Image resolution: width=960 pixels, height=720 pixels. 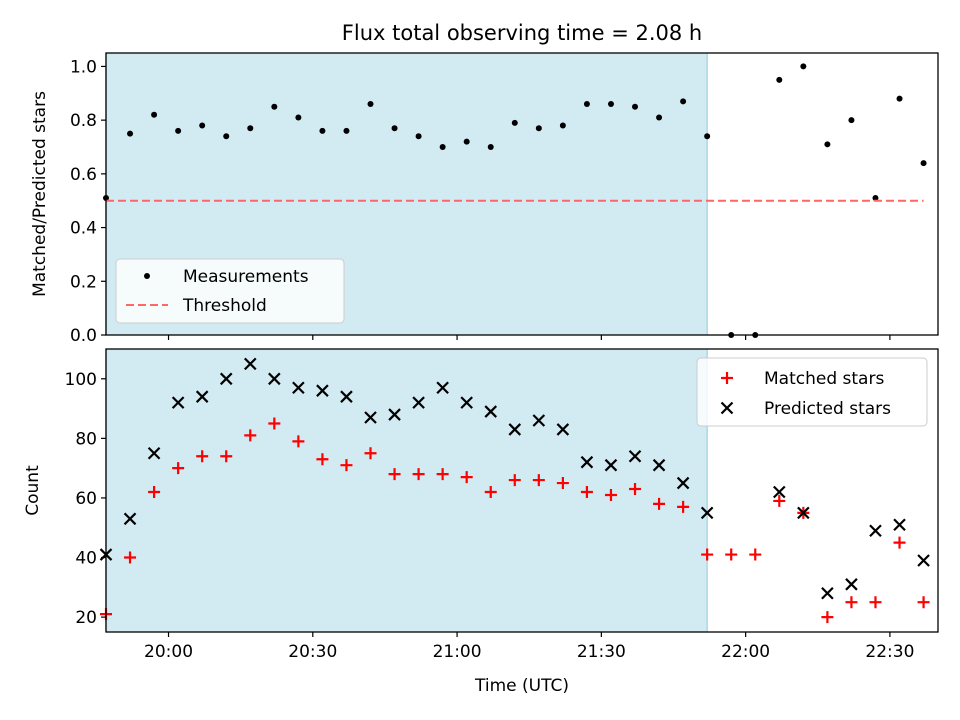 What do you see at coordinates (312, 652) in the screenshot?
I see `x-tick-label: 20:30` at bounding box center [312, 652].